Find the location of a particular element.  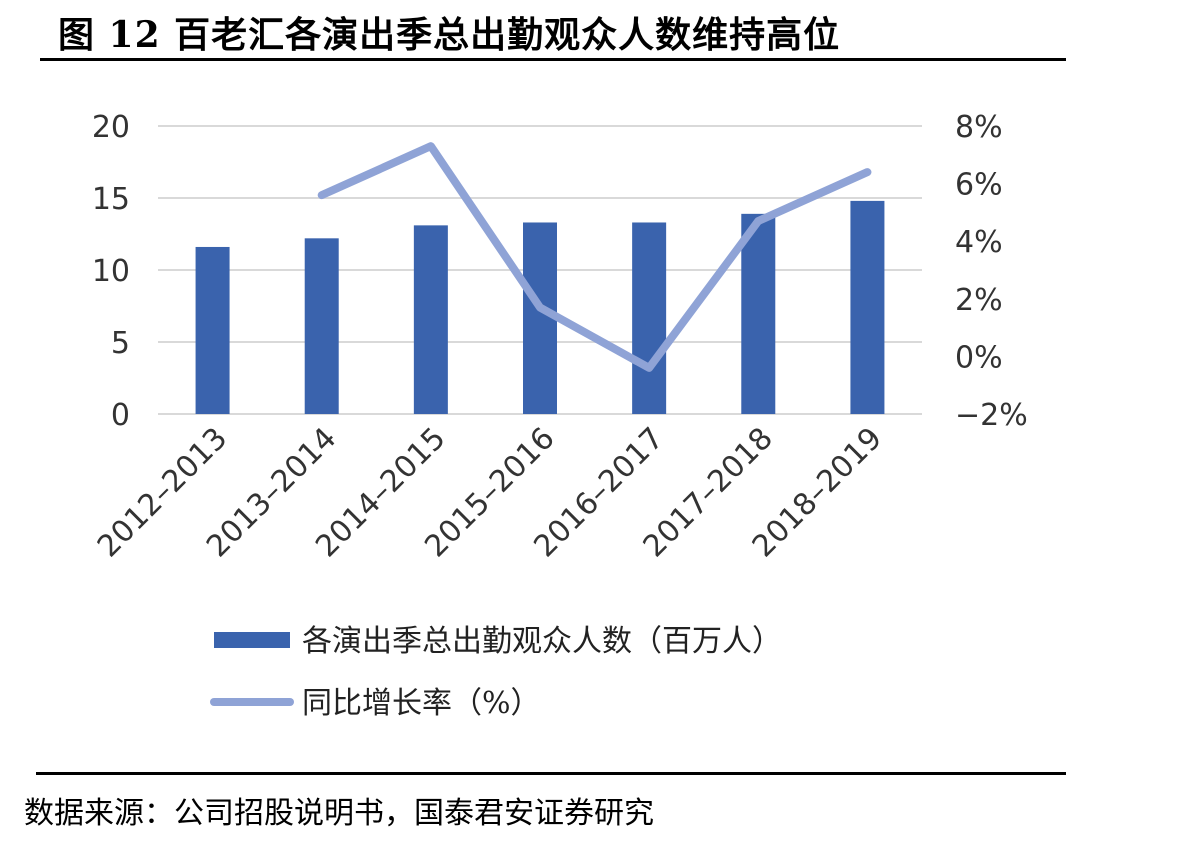

right-tick-label: 2% is located at coordinates (979, 300).